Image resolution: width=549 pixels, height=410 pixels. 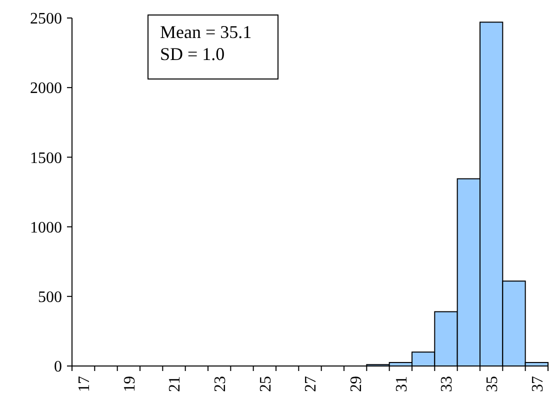 What do you see at coordinates (175, 384) in the screenshot?
I see `x-tick-label: 21` at bounding box center [175, 384].